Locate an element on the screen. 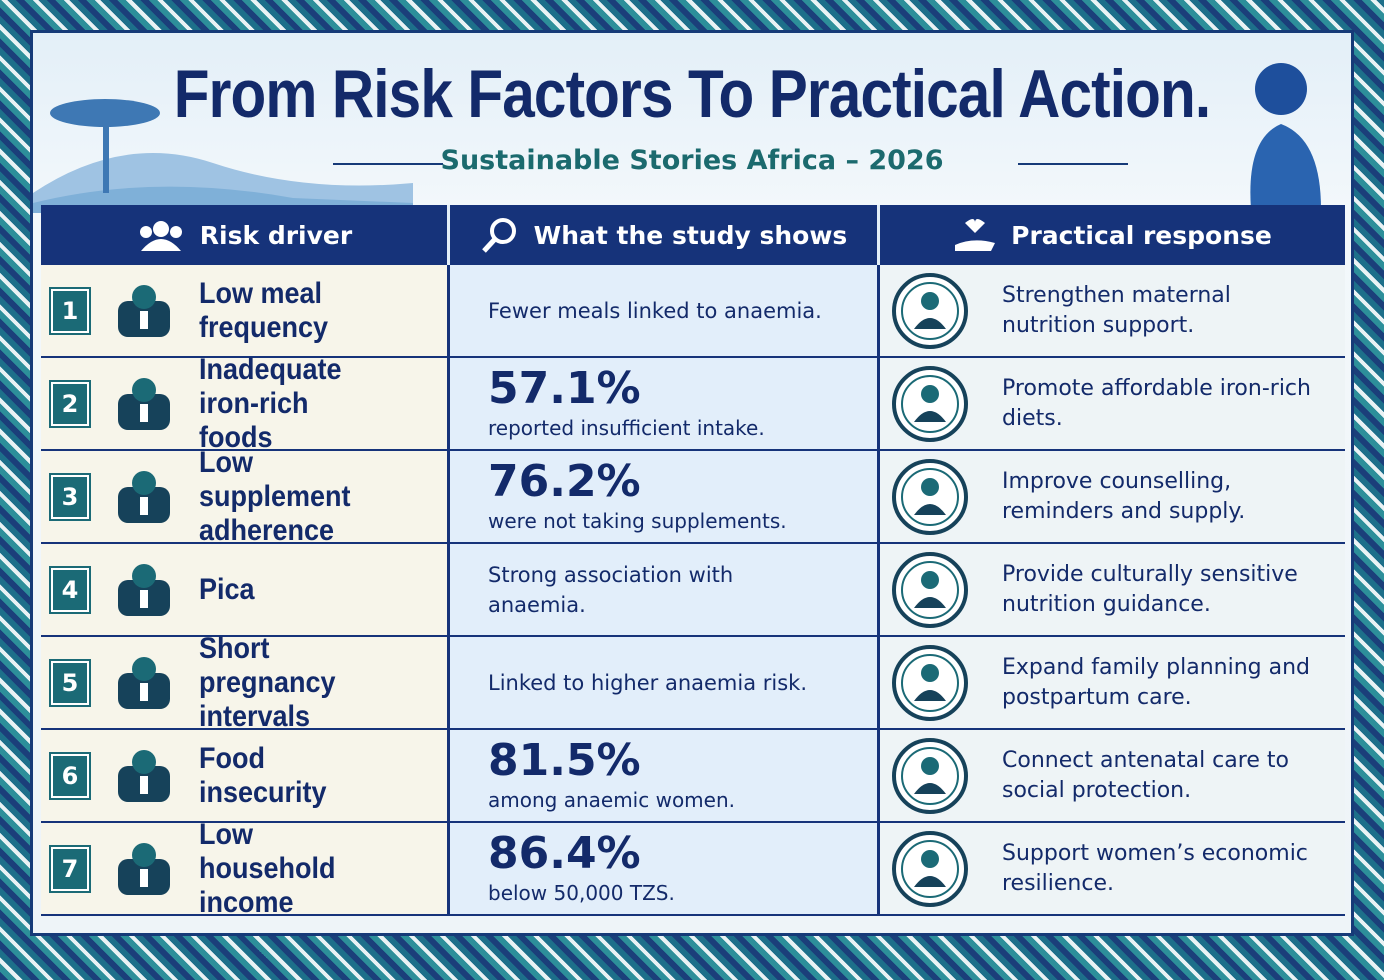 The width and height of the screenshot is (1384, 980). finding-stat: 86.4% is located at coordinates (564, 853).